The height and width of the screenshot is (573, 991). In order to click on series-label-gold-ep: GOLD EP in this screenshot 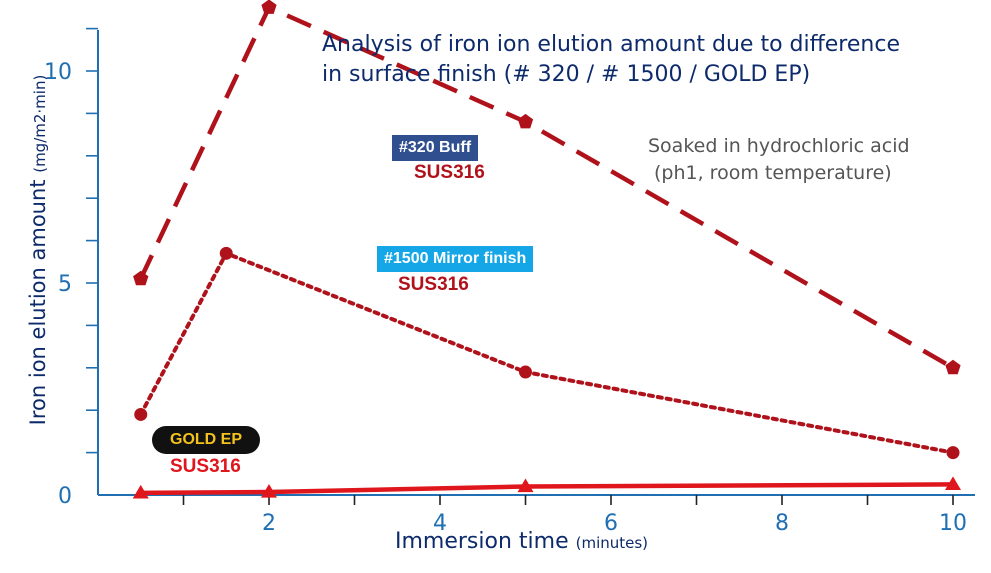, I will do `click(206, 440)`.